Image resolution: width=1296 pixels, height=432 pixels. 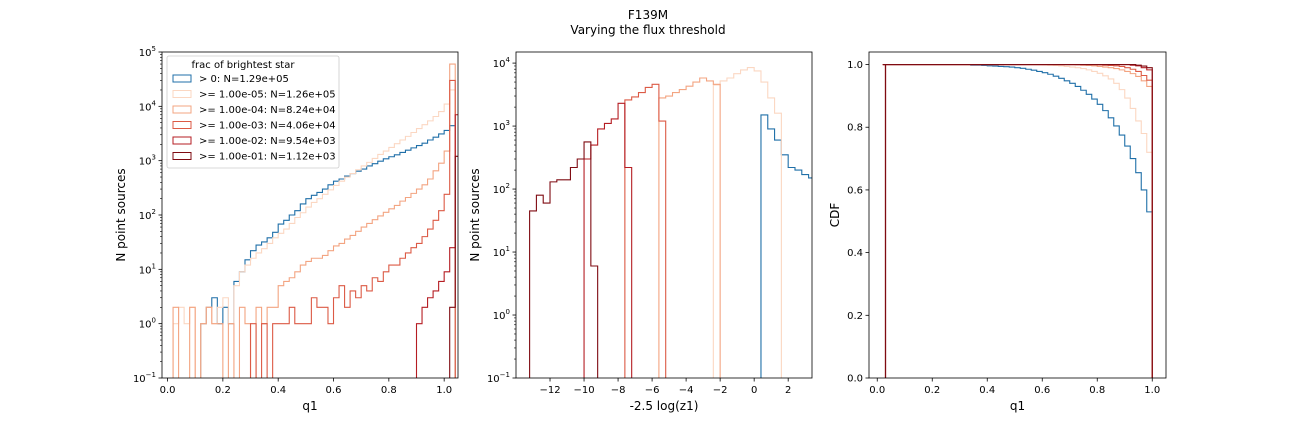 I want to click on legend-entry-t1e-01: >= 1.00e-01: N=1.12e+03, so click(x=267, y=157).